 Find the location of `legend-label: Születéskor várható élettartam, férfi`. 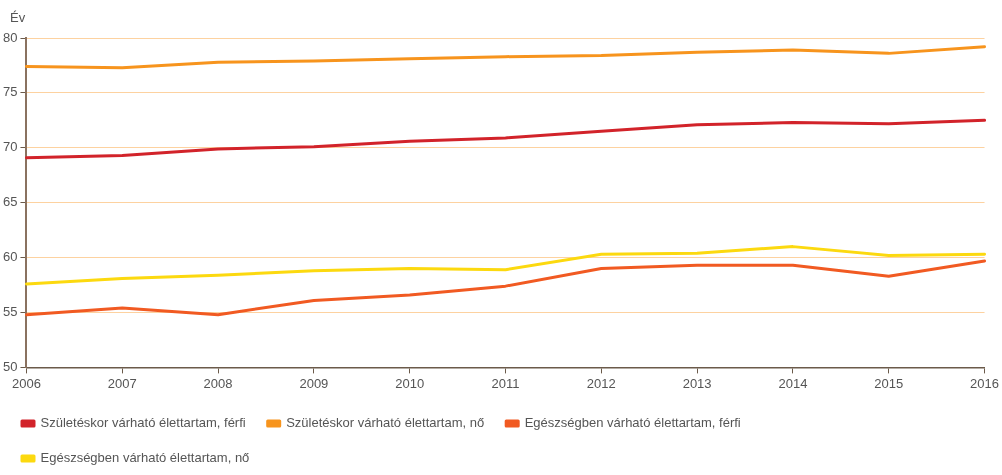

legend-label: Születéskor várható élettartam, férfi is located at coordinates (143, 423).